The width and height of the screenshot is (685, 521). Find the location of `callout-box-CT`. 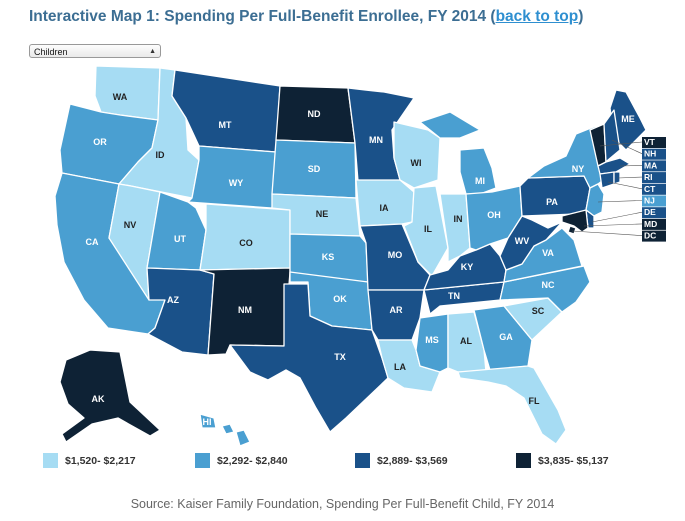

callout-box-CT is located at coordinates (654, 189).